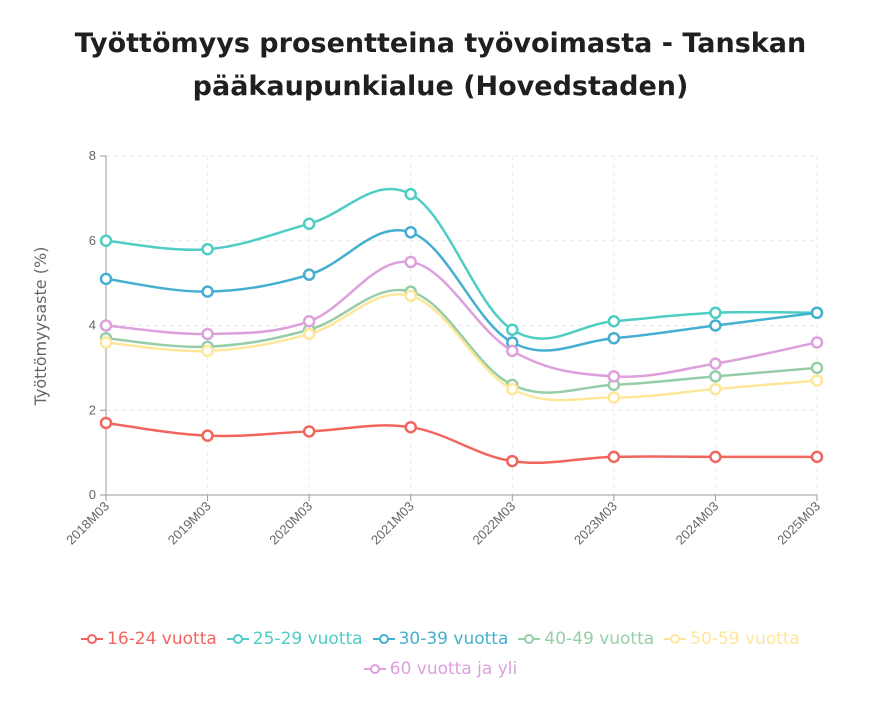  I want to click on y-axis-title: Työttömyysaste (%), so click(40, 327).